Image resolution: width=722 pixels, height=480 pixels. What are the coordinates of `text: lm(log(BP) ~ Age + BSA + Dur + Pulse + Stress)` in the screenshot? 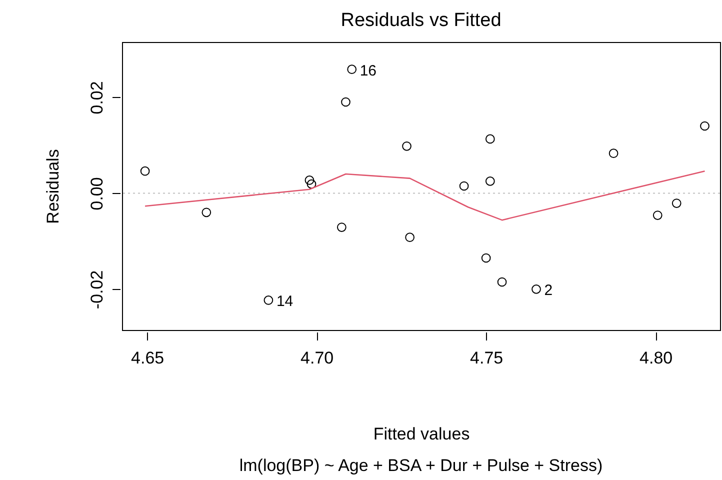 It's located at (421, 465).